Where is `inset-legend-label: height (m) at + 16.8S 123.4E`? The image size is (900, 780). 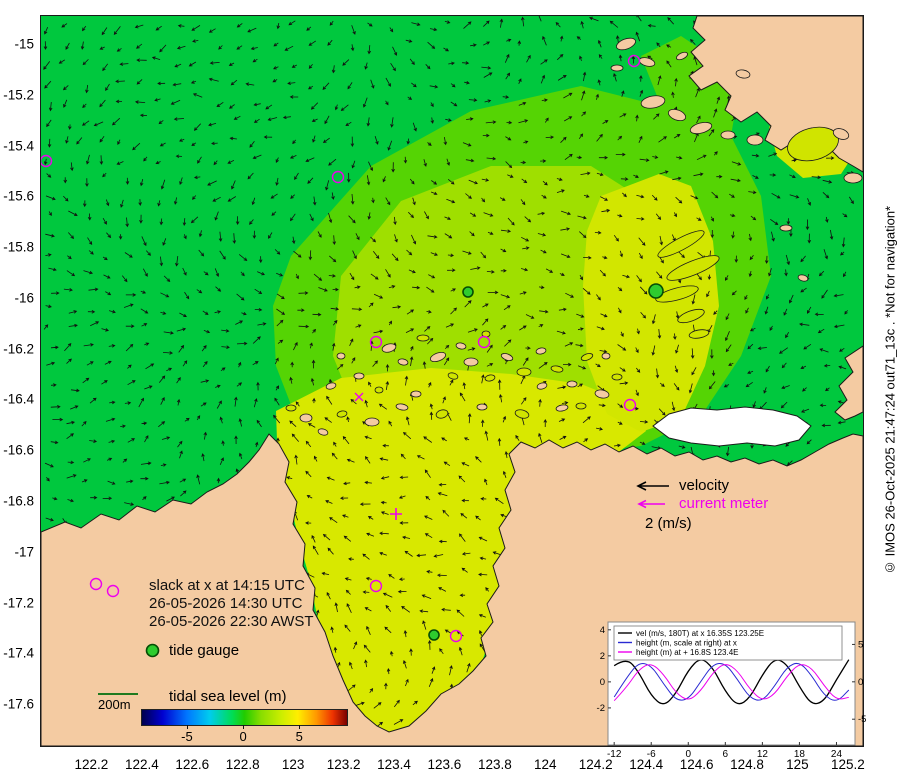 inset-legend-label: height (m) at + 16.8S 123.4E is located at coordinates (687, 652).